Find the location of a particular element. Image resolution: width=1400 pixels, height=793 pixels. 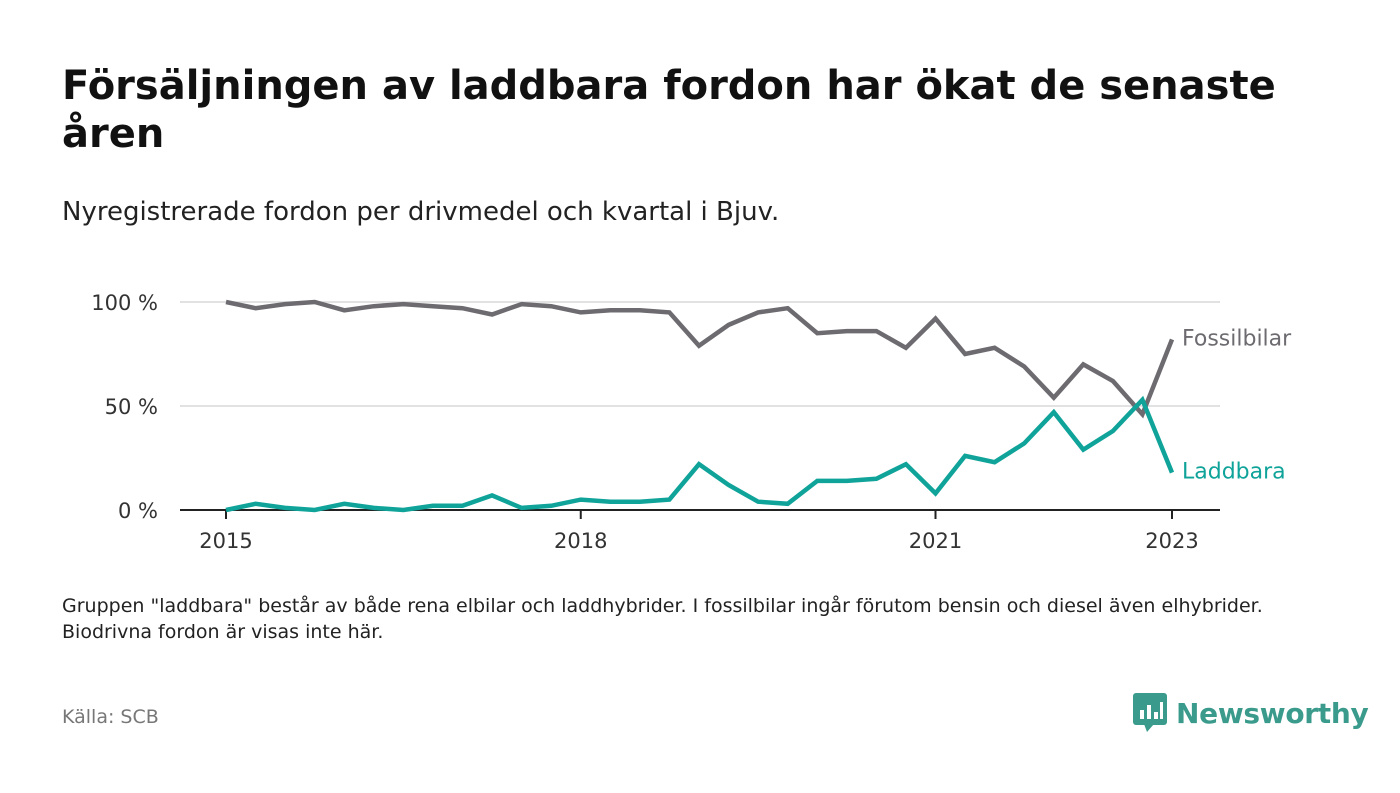

newsworthy-logo-icon is located at coordinates (1150, 712).